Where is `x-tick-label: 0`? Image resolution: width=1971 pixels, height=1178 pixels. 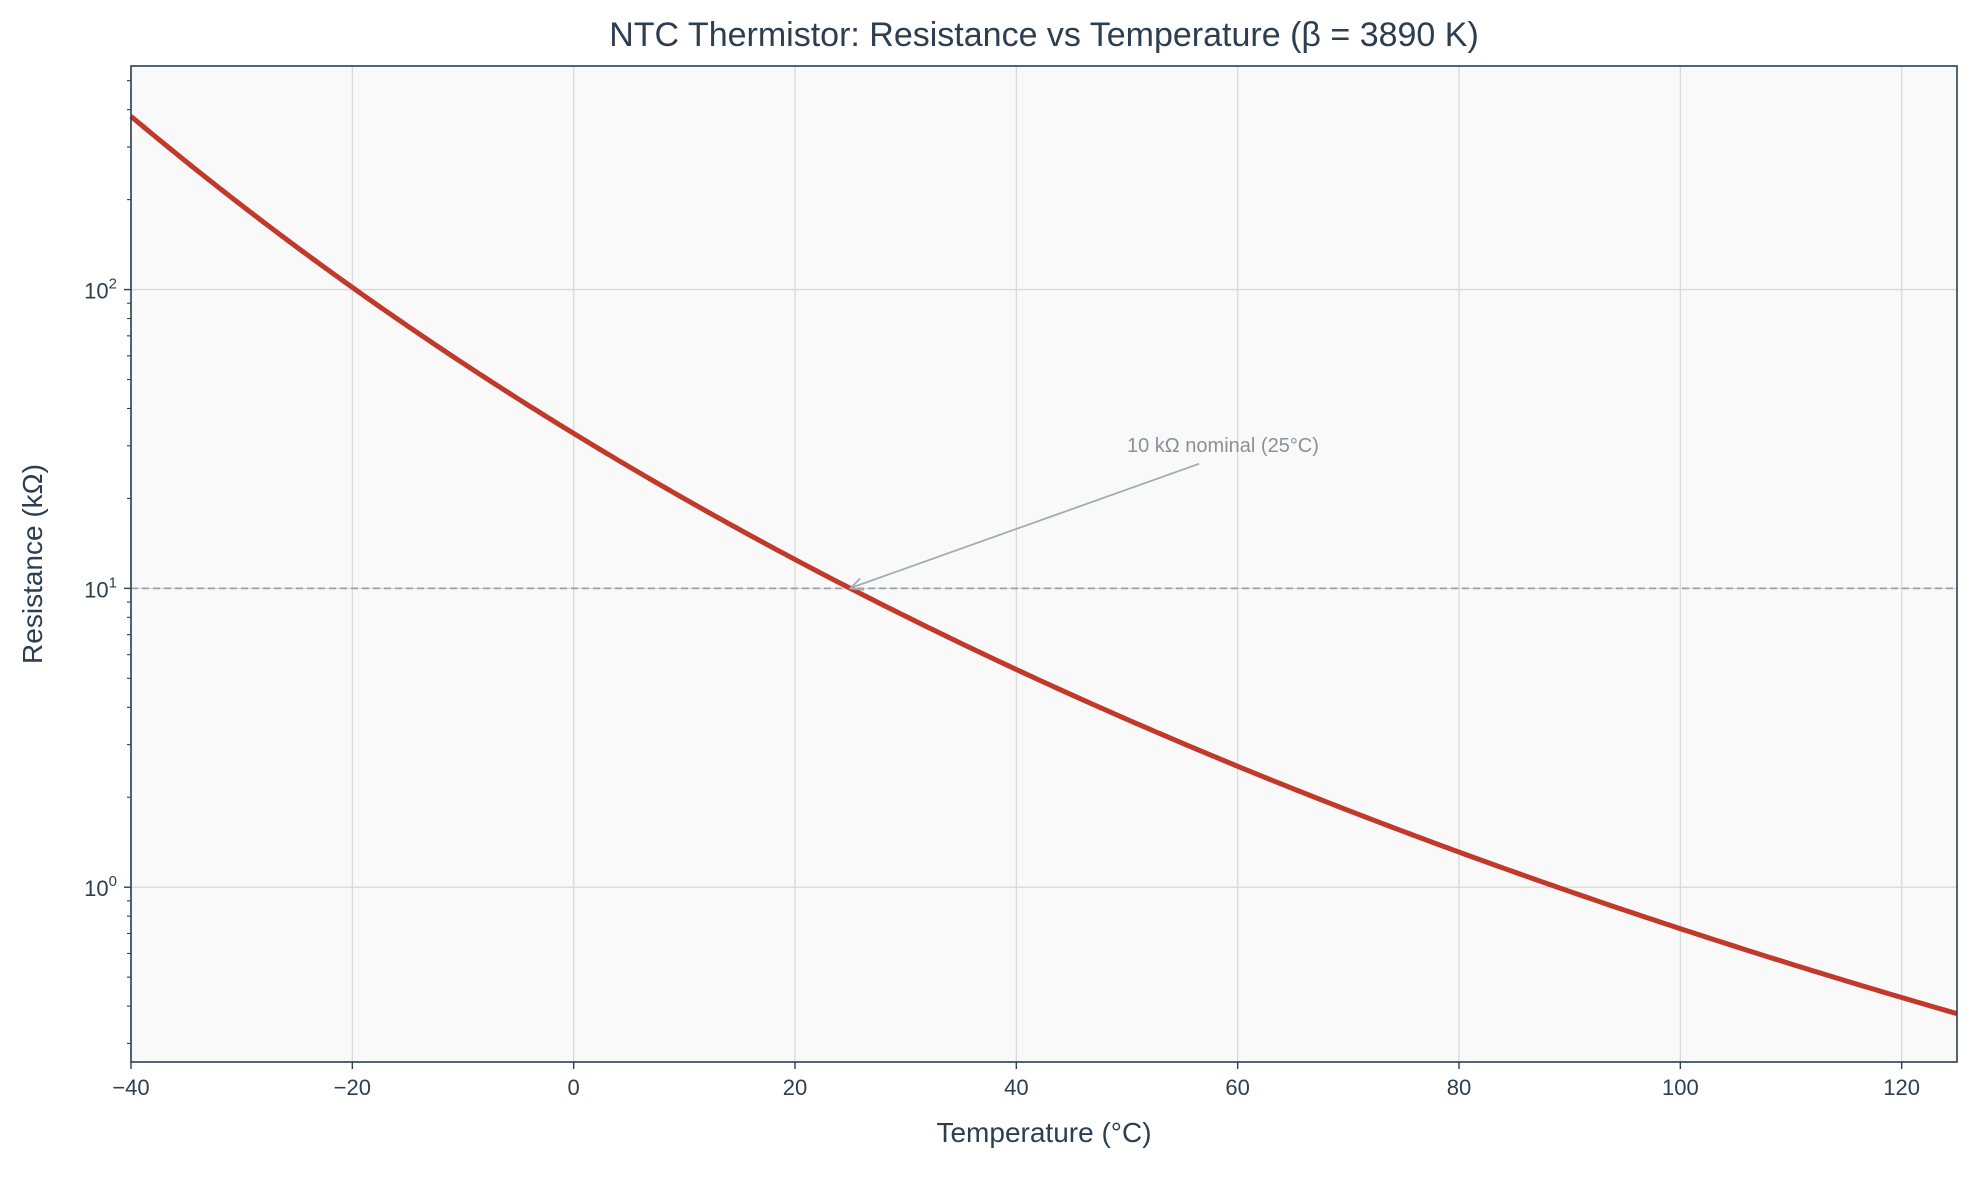 x-tick-label: 0 is located at coordinates (574, 1087).